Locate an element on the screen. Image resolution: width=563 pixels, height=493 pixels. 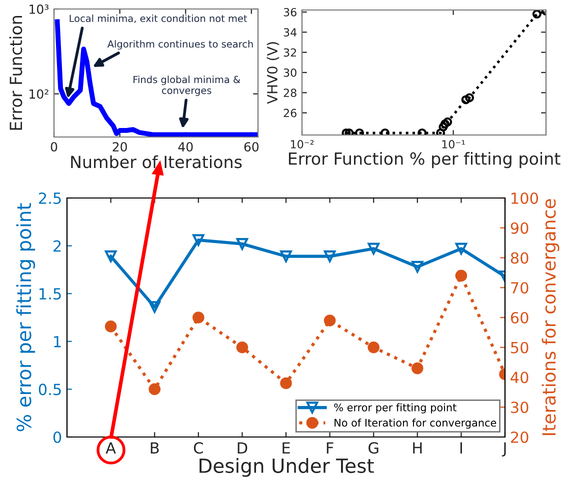
y-tick-label: 26 is located at coordinates (290, 113).